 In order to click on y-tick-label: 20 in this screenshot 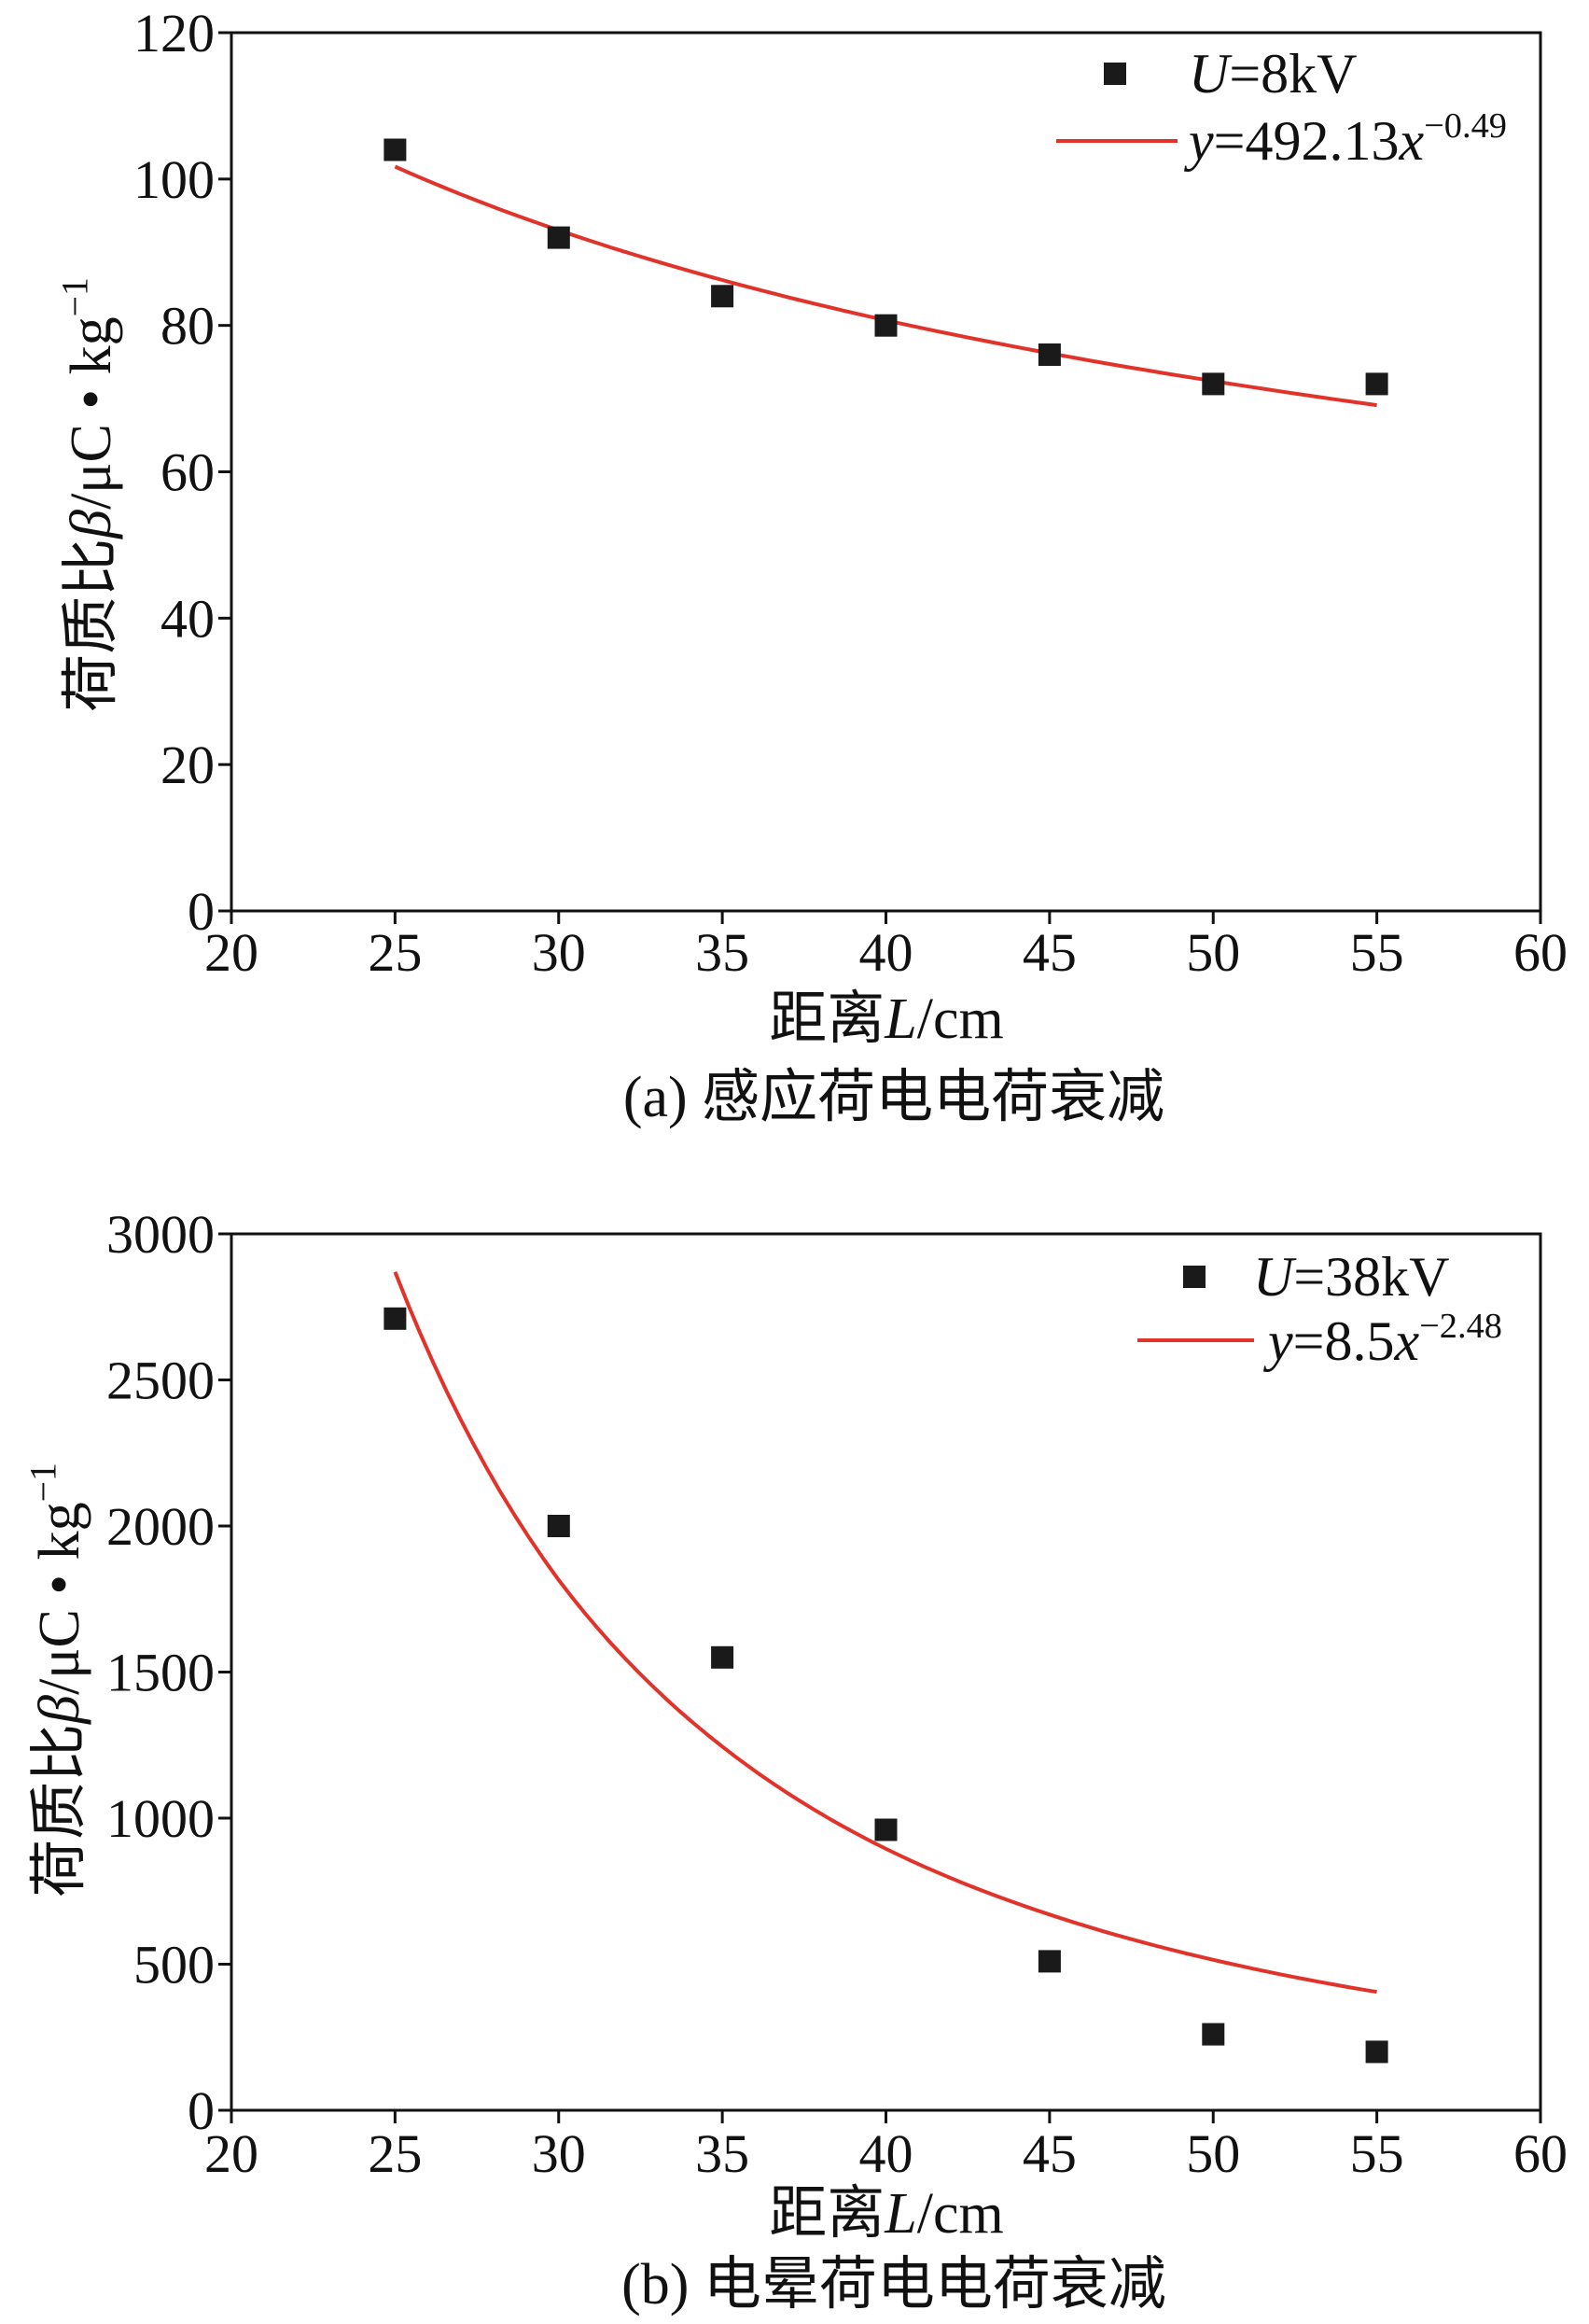, I will do `click(187, 765)`.